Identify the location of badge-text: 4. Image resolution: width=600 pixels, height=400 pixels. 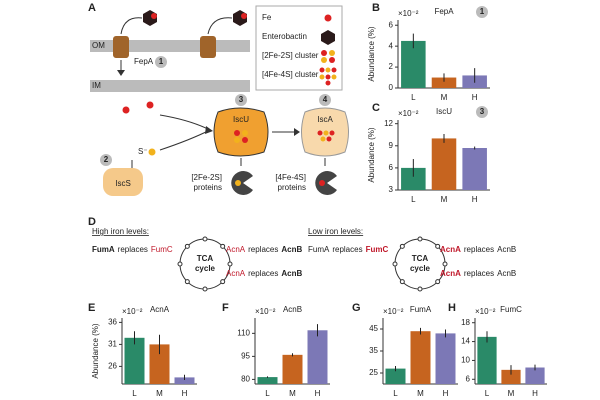
(325, 99).